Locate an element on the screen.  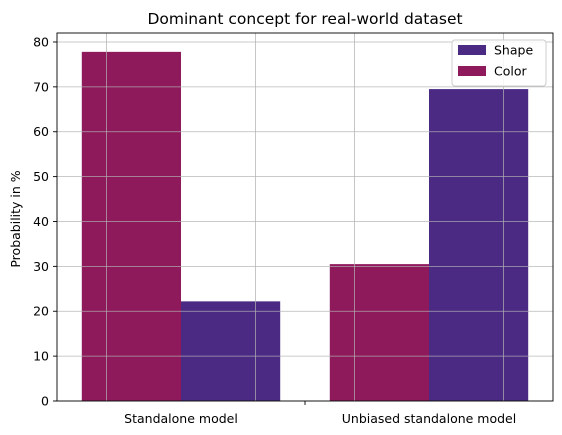
y-tick-label-0: 0 is located at coordinates (45, 401).